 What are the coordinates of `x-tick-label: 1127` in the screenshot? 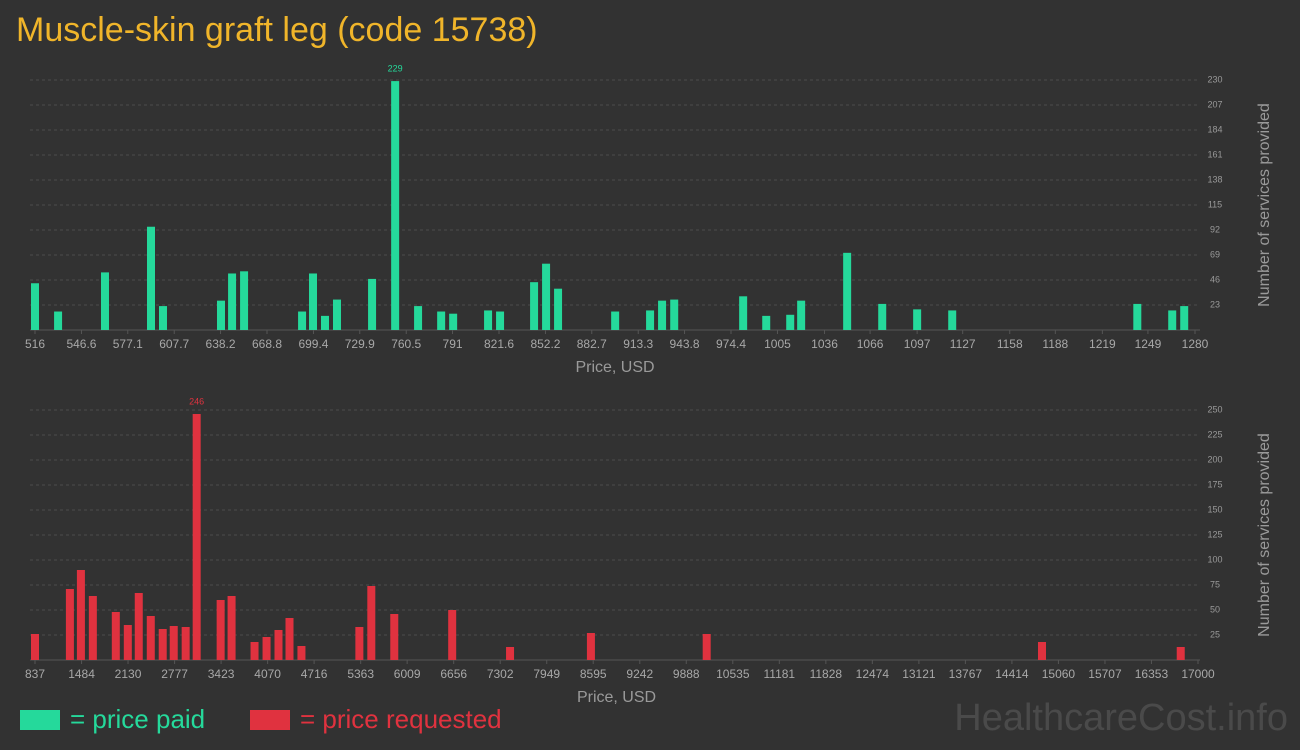 It's located at (963, 344).